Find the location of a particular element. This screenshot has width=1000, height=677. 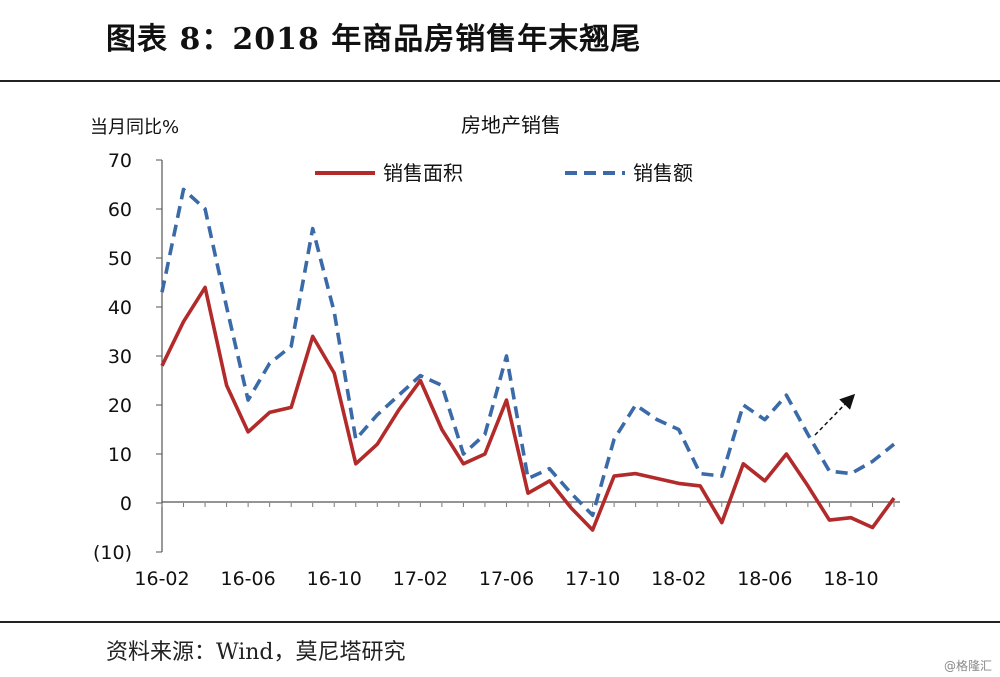

x-tick-label: 18-10 is located at coordinates (850, 579).